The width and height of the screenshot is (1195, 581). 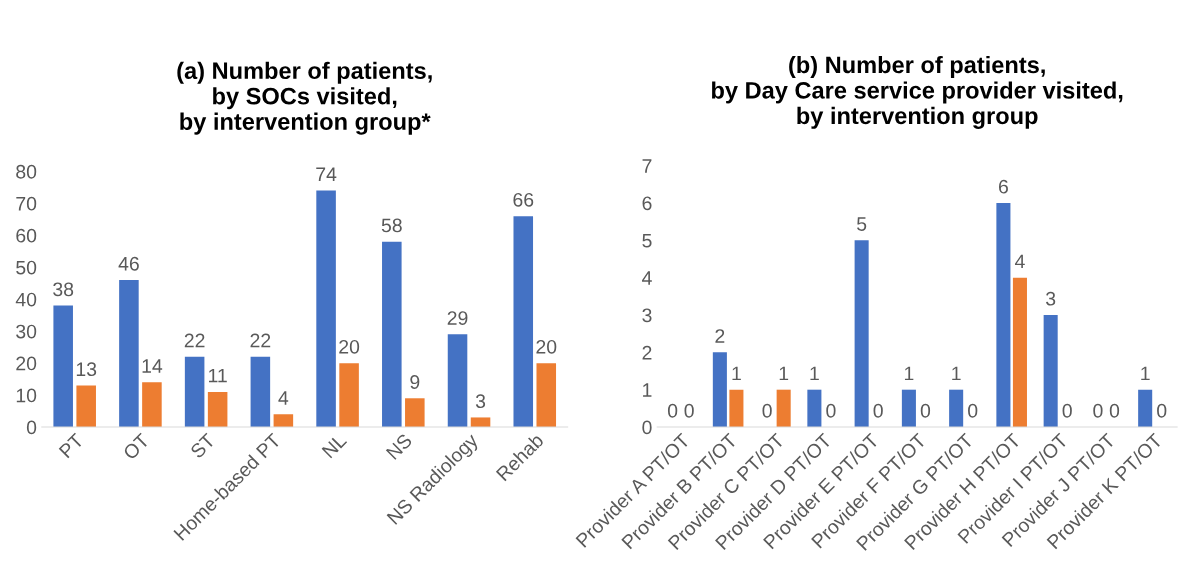 I want to click on data-label: 58, so click(x=391, y=225).